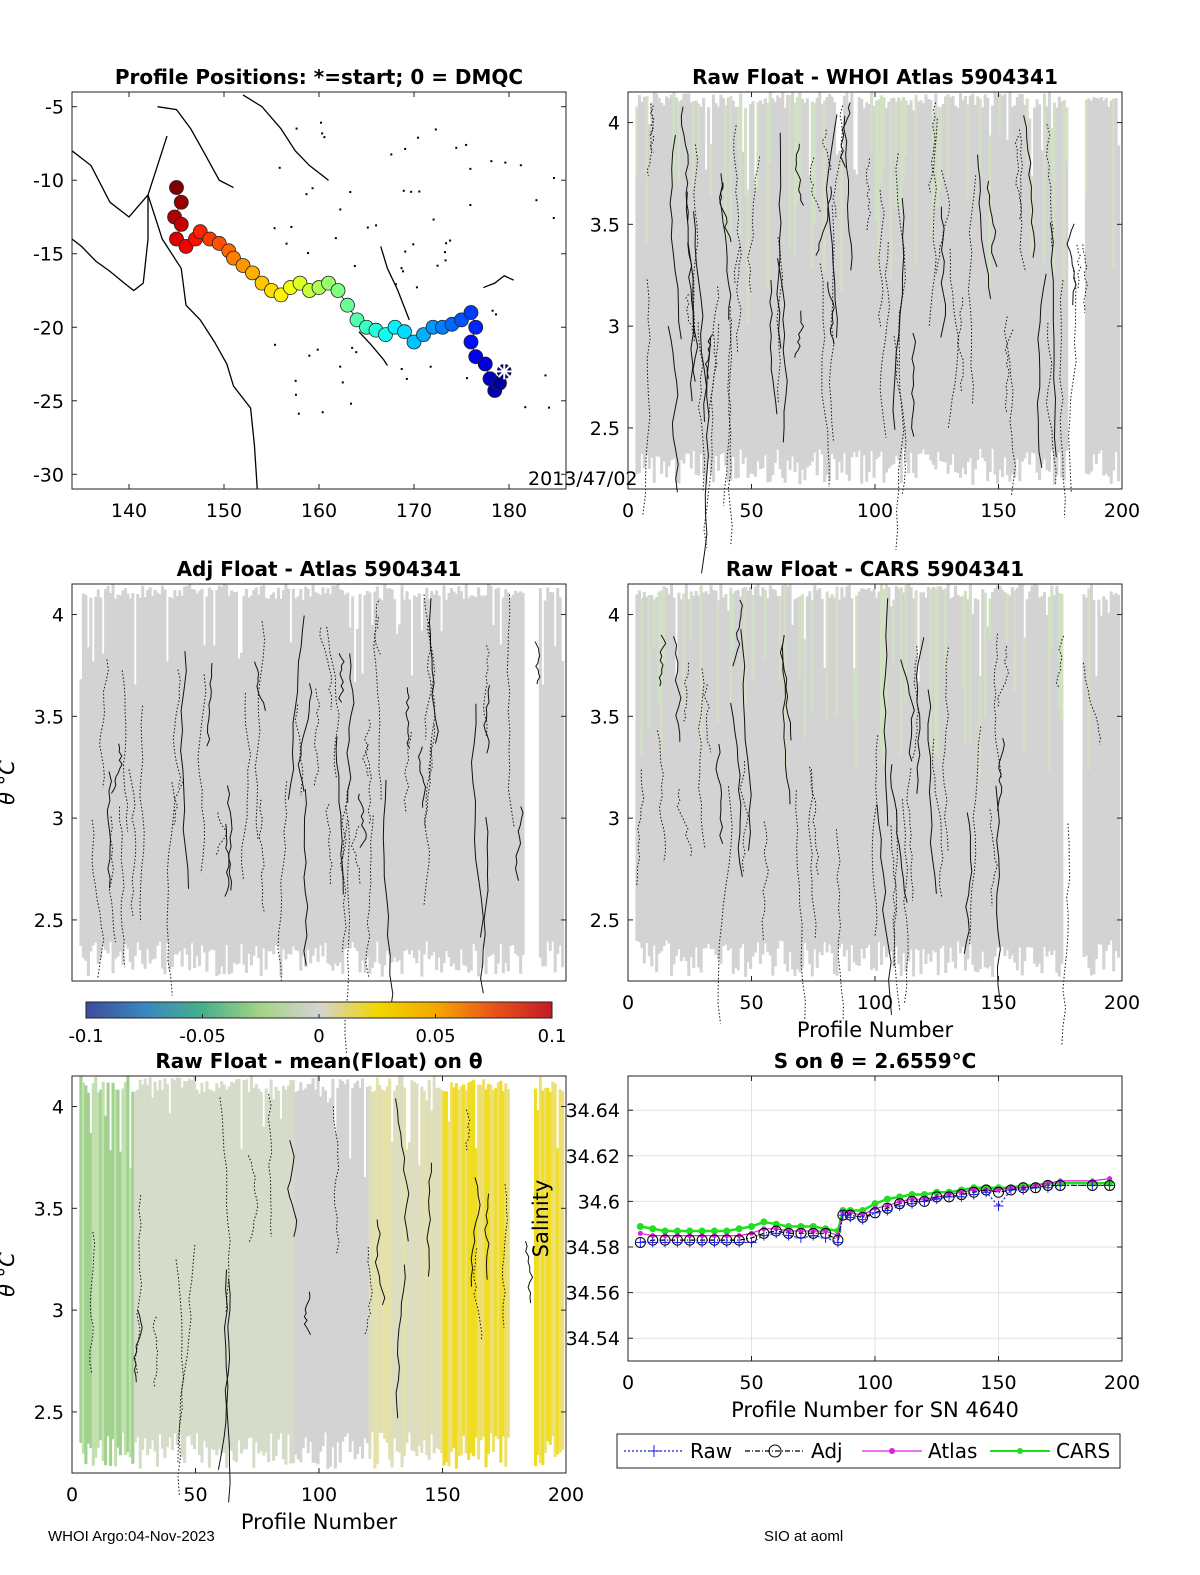 The height and width of the screenshot is (1575, 1200). Describe the element at coordinates (414, 511) in the screenshot. I see `map-xtick-label: 170` at that location.